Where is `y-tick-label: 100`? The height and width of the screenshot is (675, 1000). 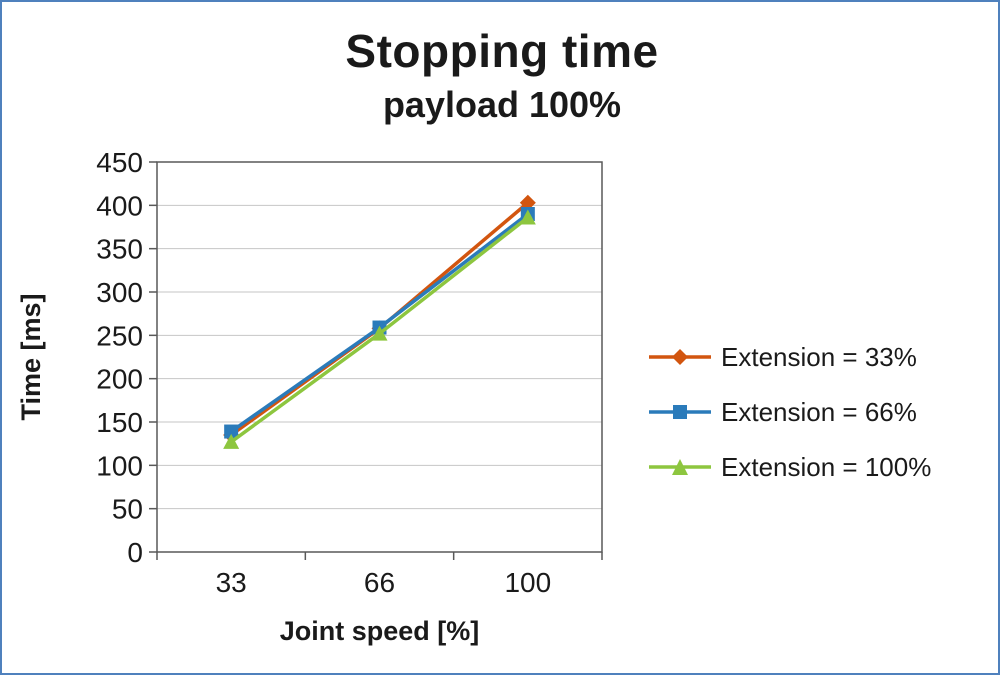
y-tick-label: 100 is located at coordinates (119, 465).